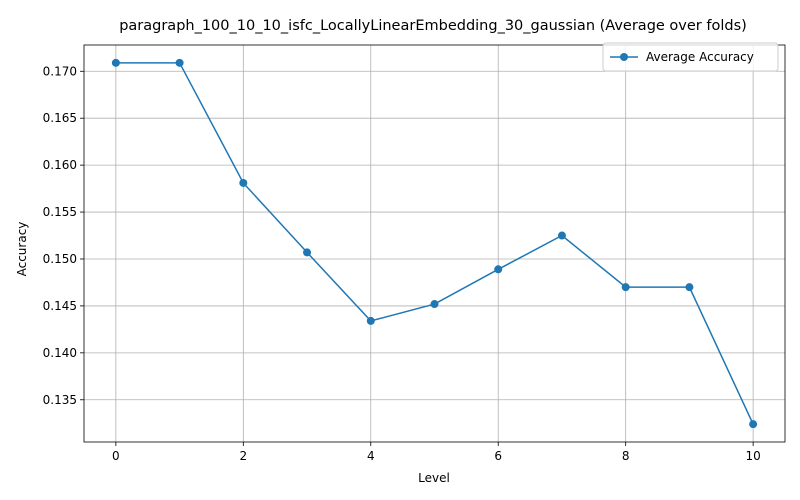 The height and width of the screenshot is (500, 800). What do you see at coordinates (700, 57) in the screenshot?
I see `legend-series-label: Average Accuracy` at bounding box center [700, 57].